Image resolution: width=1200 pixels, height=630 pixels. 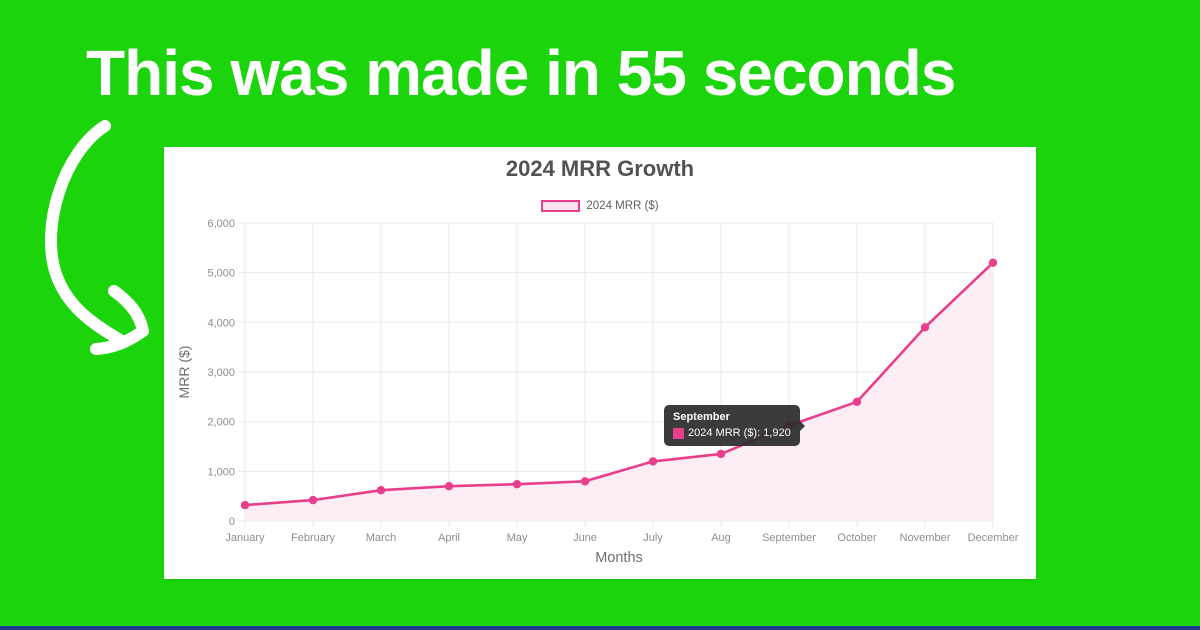 What do you see at coordinates (678, 433) in the screenshot?
I see `tooltip-swatch-icon` at bounding box center [678, 433].